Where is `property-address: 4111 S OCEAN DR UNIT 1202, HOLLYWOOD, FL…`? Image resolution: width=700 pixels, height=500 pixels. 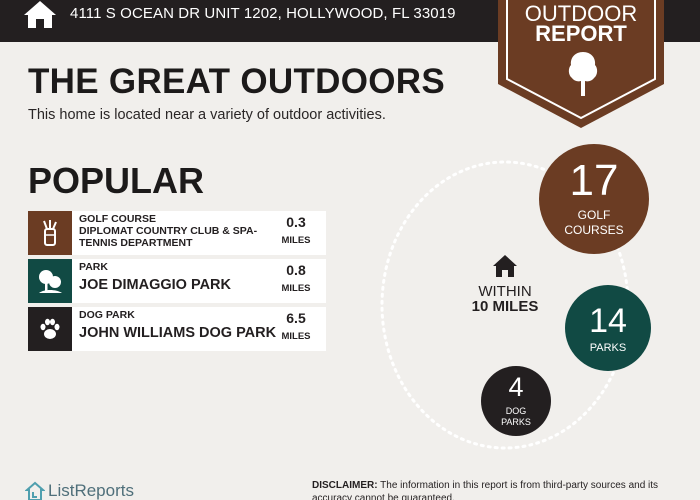
property-address: 4111 S OCEAN DR UNIT 1202, HOLLYWOOD, FL… is located at coordinates (263, 13).